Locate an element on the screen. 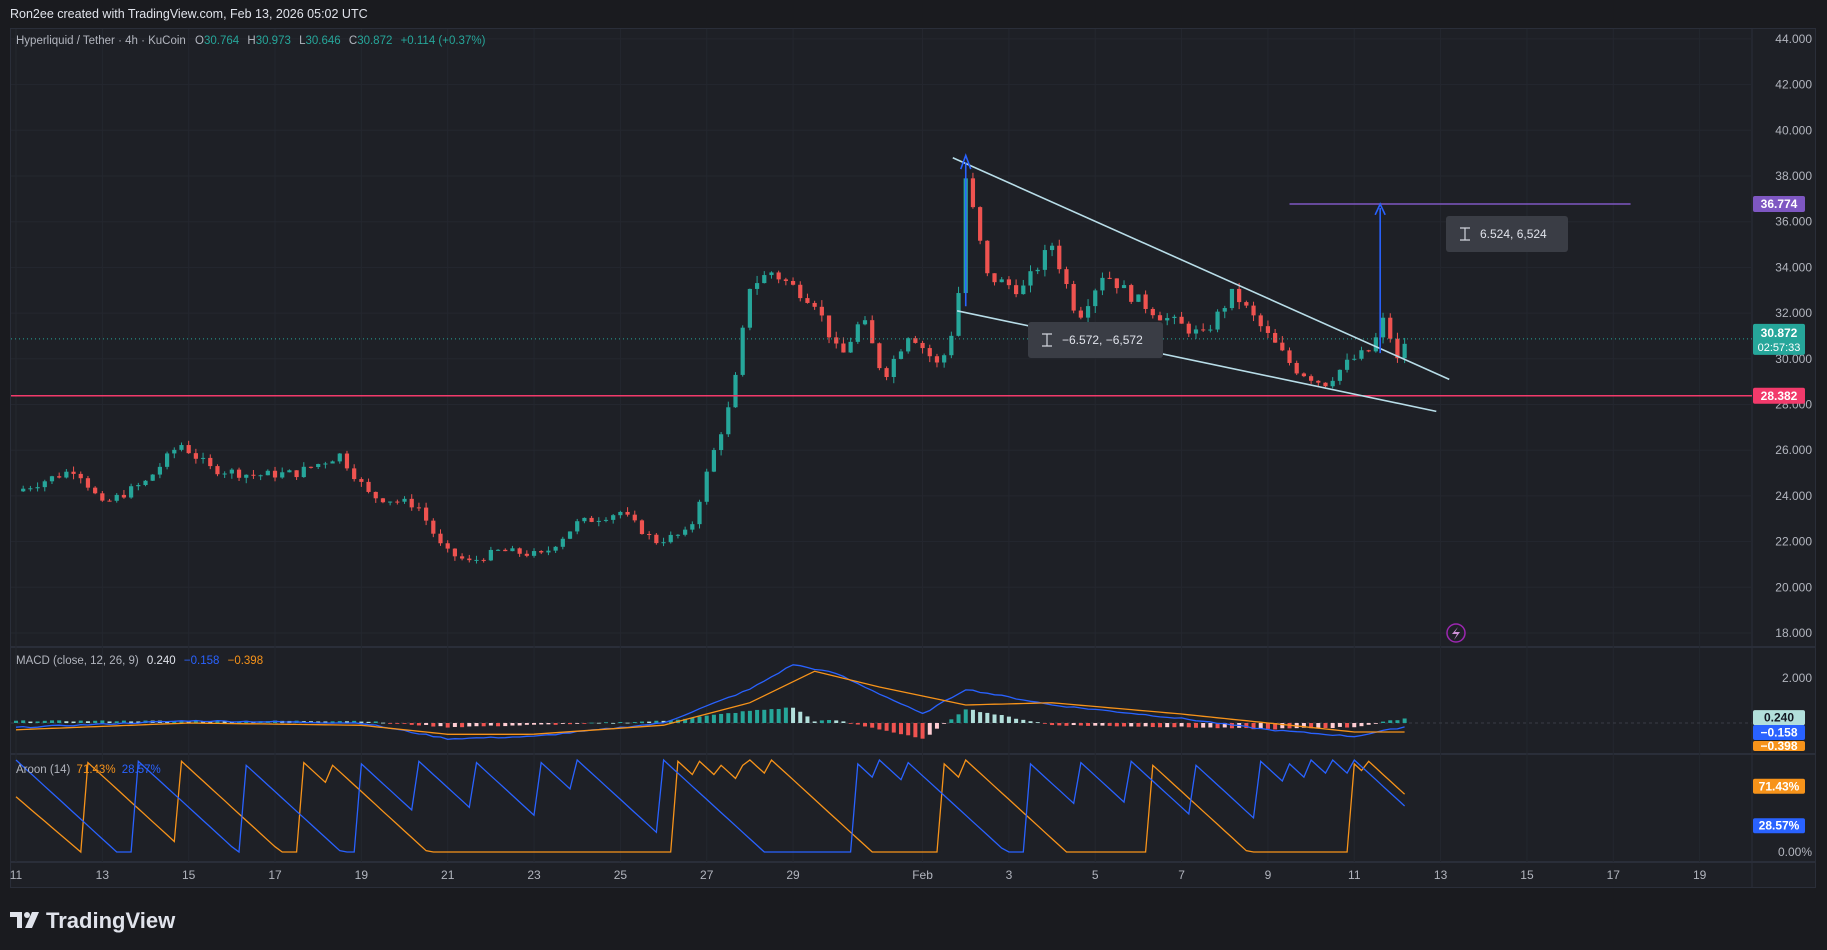 The width and height of the screenshot is (1827, 950). alert-bolt-glyph is located at coordinates (1456, 633).